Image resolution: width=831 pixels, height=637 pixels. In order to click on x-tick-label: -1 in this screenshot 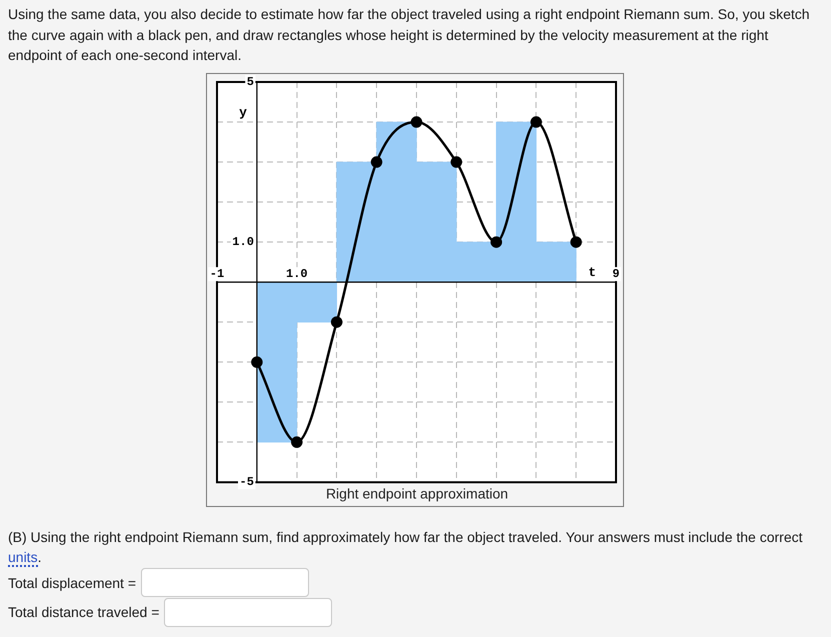, I will do `click(217, 274)`.